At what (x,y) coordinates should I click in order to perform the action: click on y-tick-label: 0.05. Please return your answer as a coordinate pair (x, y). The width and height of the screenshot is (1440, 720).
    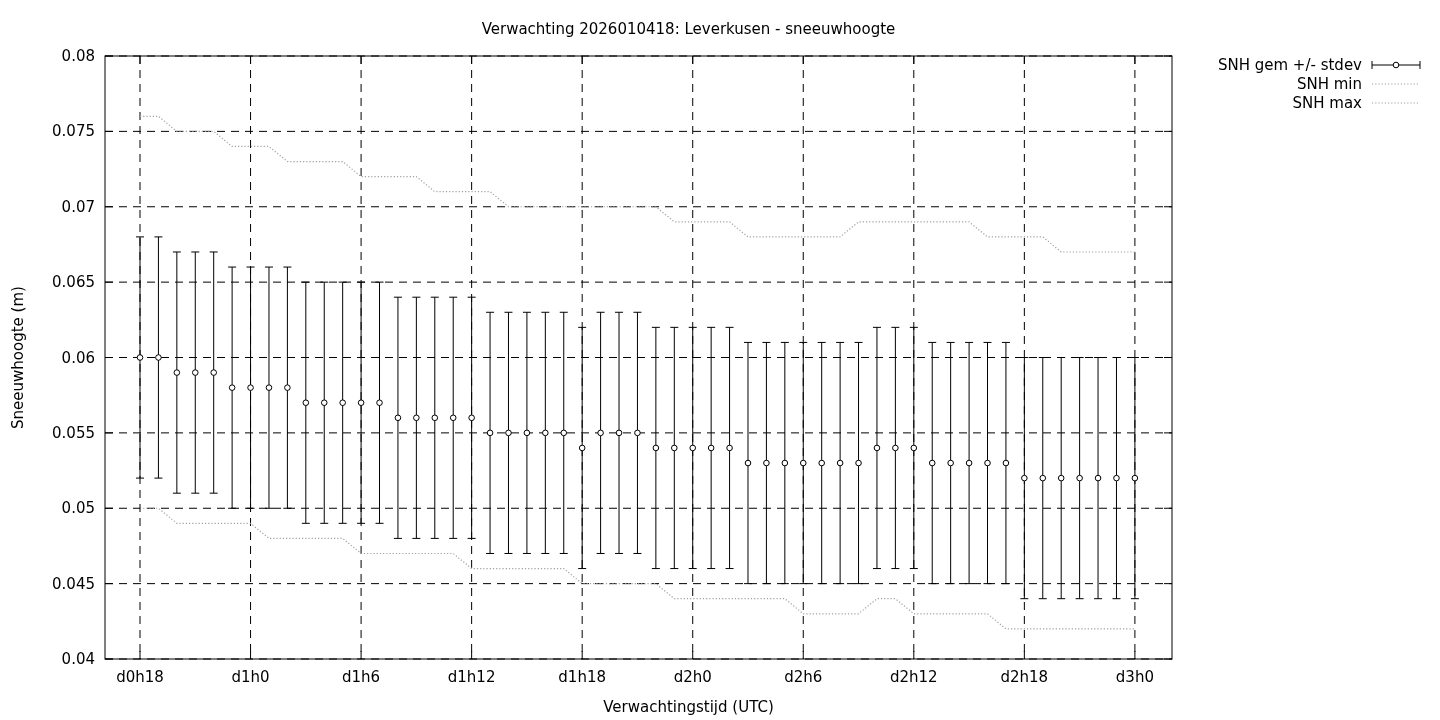
    Looking at the image, I should click on (78, 508).